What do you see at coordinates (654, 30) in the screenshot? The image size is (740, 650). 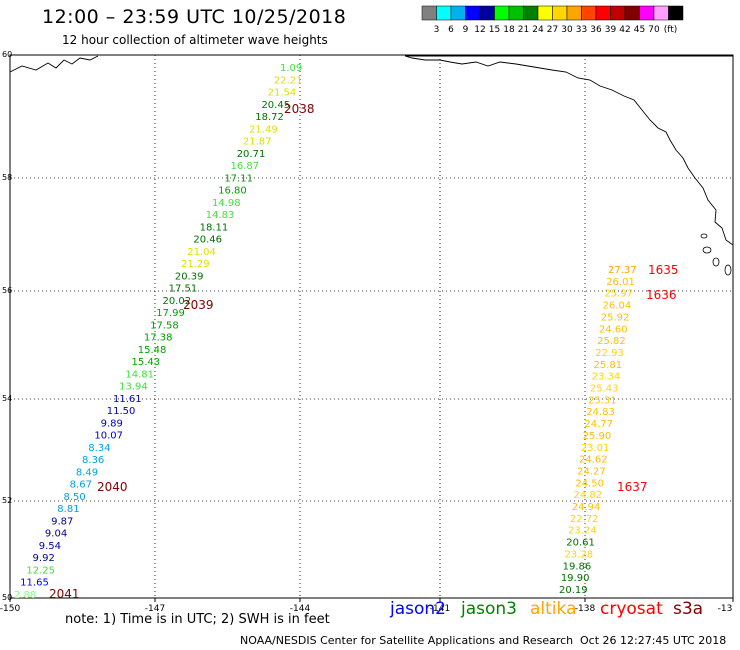 I see `color-scale-tick-label: 70` at bounding box center [654, 30].